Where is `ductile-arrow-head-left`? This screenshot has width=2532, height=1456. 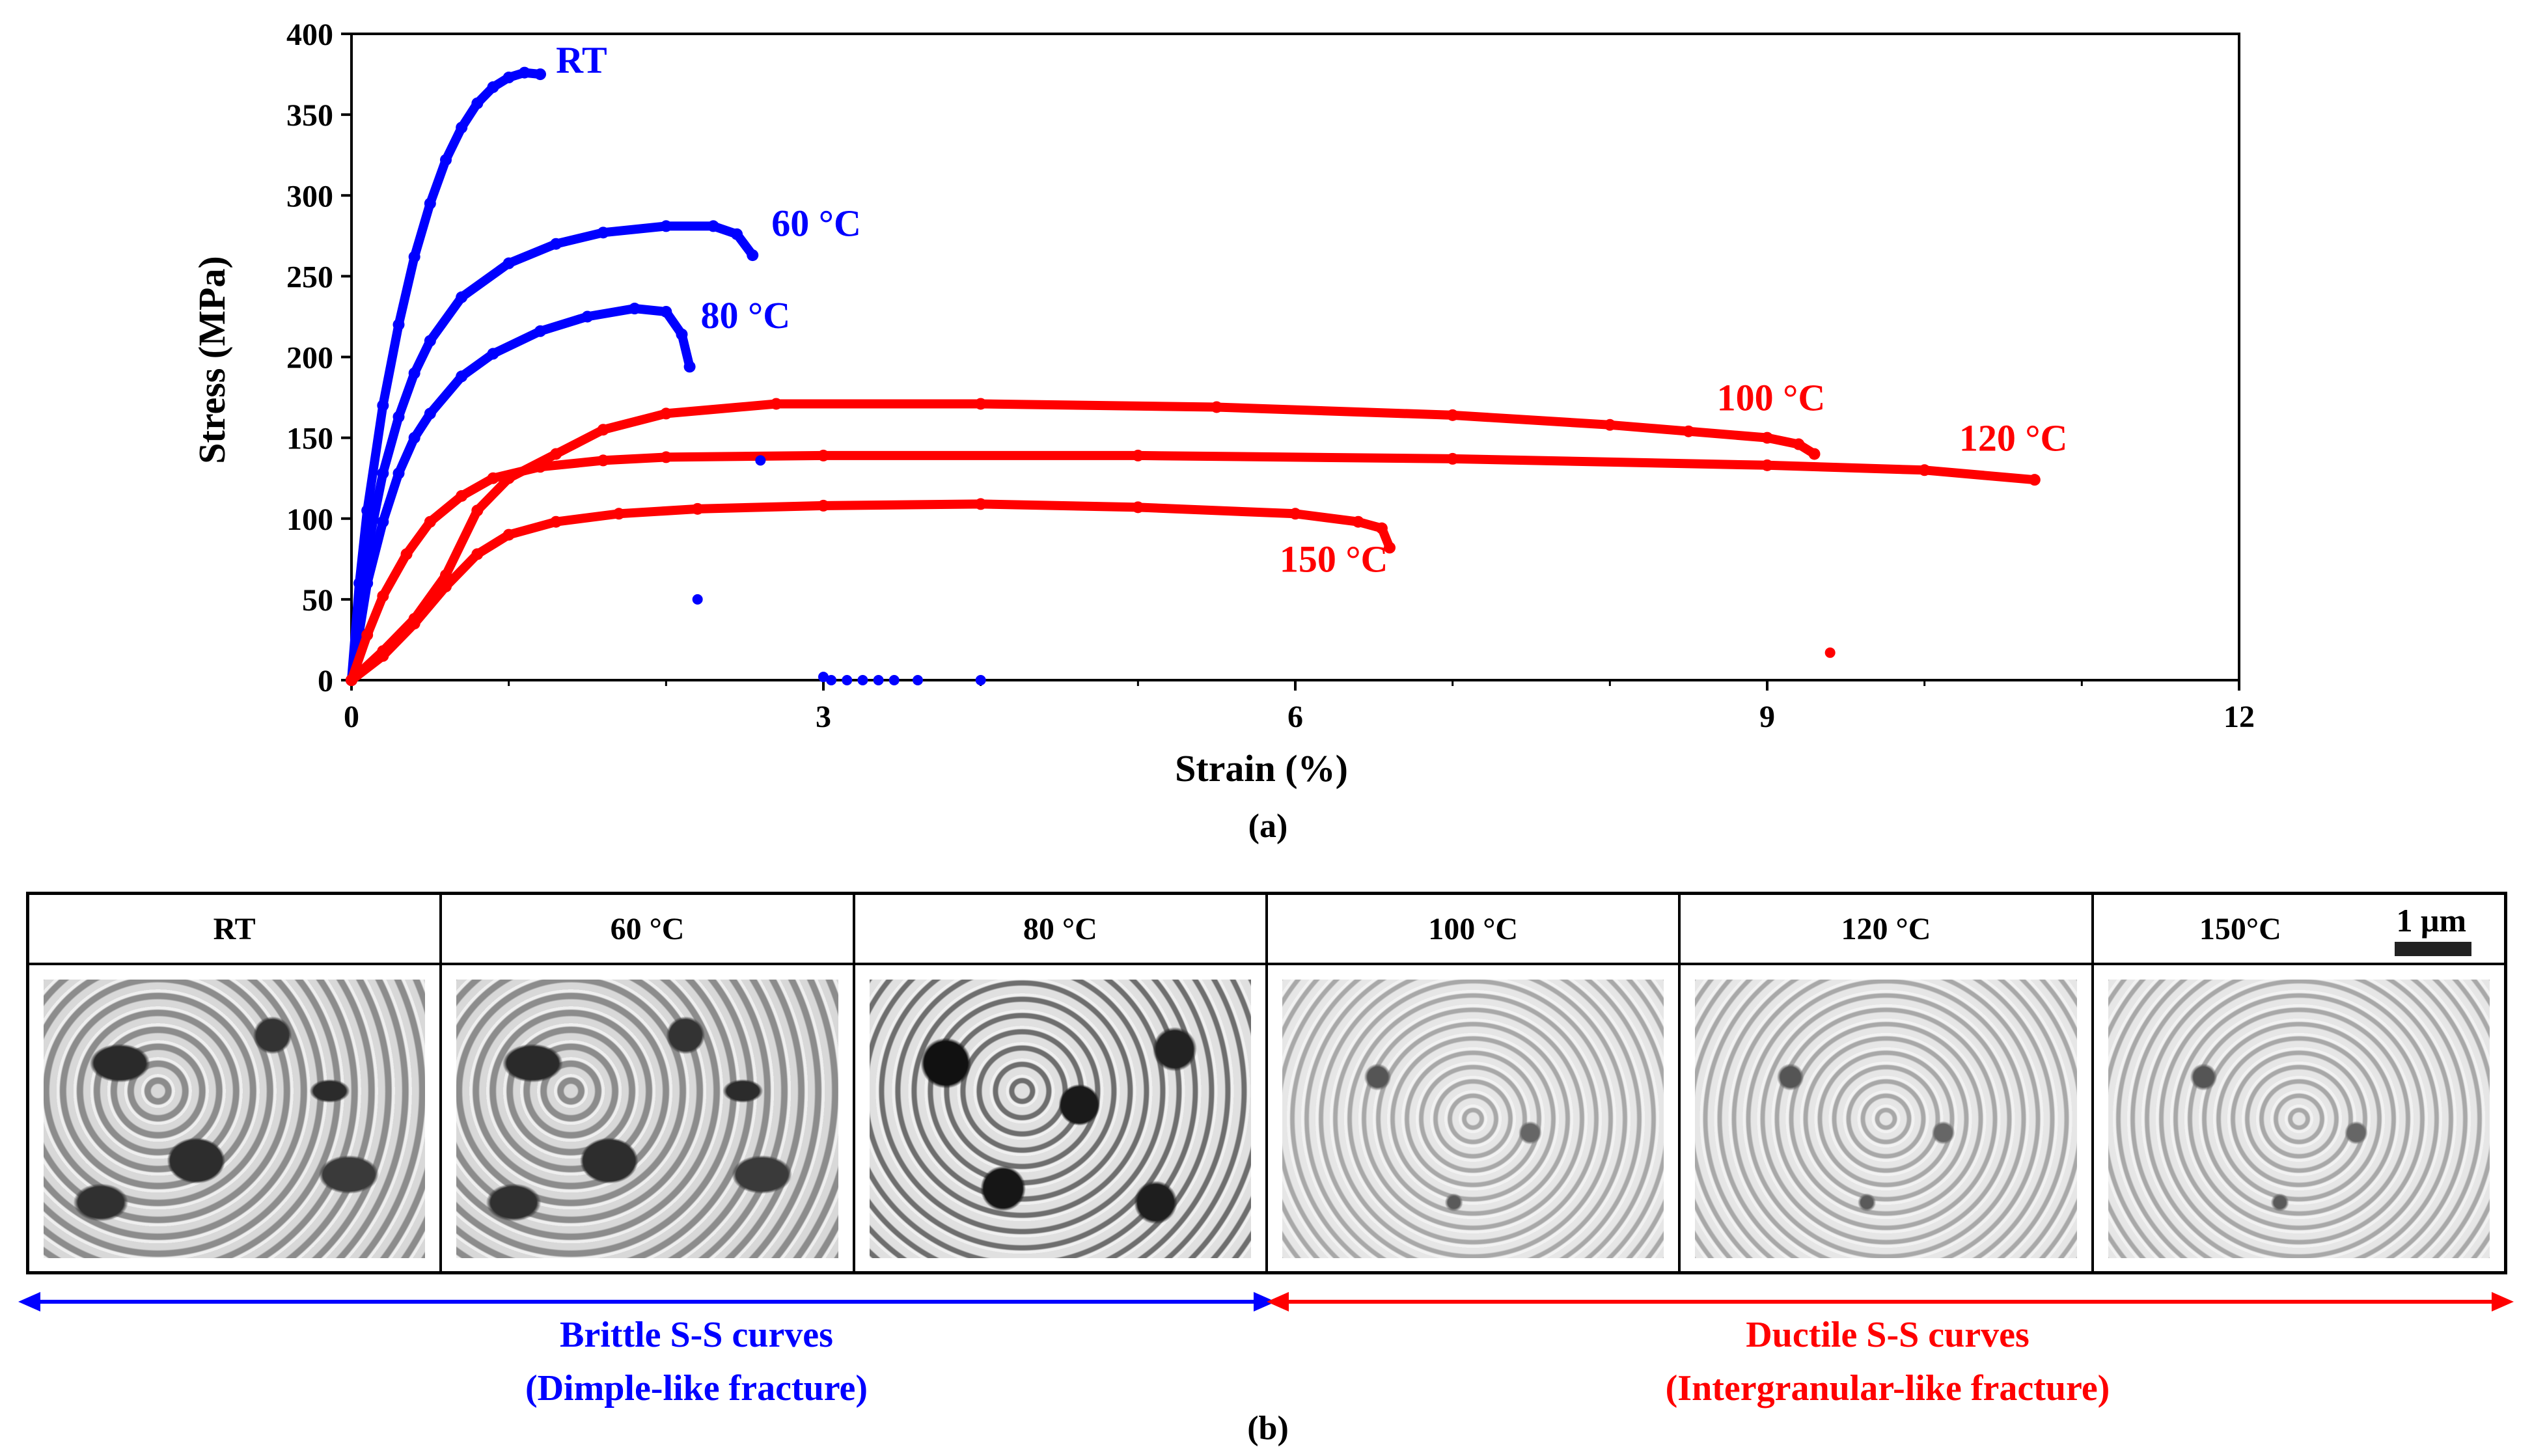 ductile-arrow-head-left is located at coordinates (1278, 1302).